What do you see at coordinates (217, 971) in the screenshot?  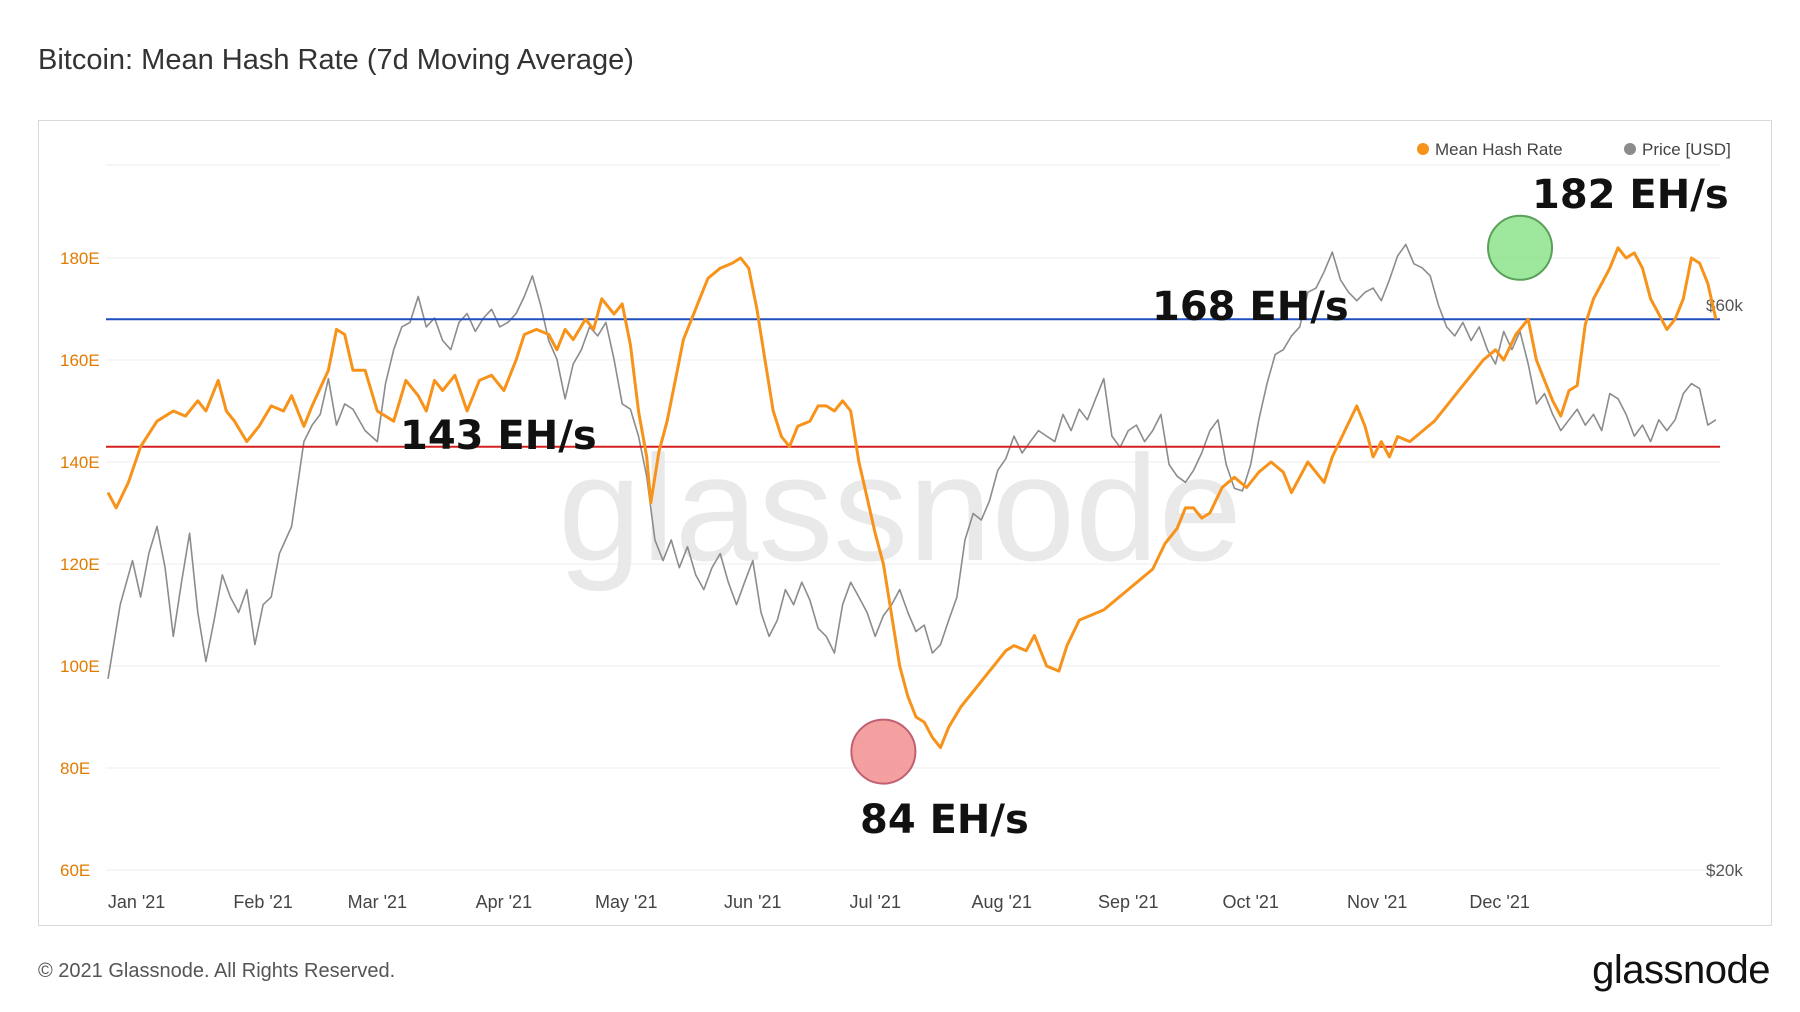 I see `copyright: © 2021 Glassnode. All Rights Reserved.` at bounding box center [217, 971].